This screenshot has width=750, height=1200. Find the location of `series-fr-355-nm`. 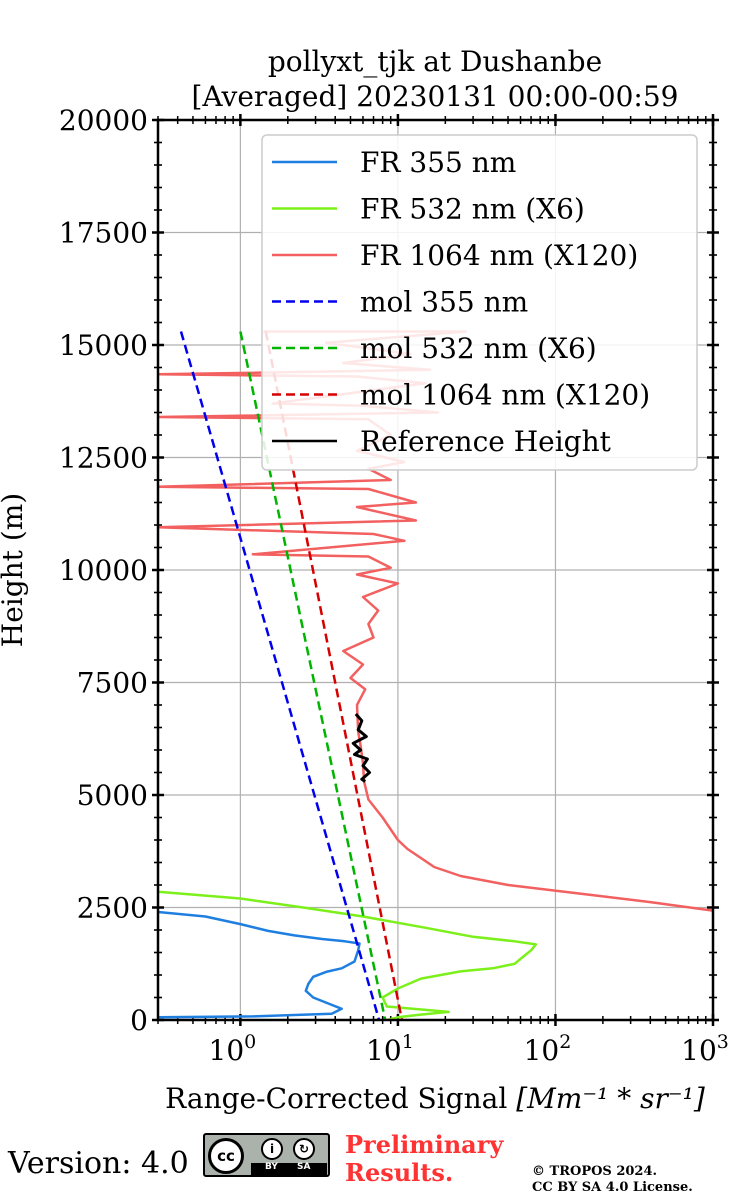

series-fr-355-nm is located at coordinates (259, 964).